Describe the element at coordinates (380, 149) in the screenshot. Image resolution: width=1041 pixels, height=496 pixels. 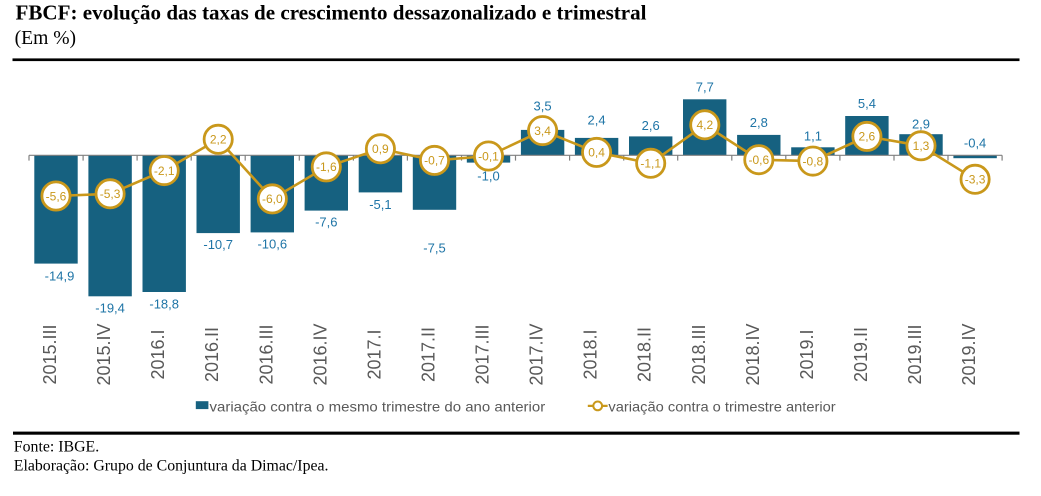
I see `svg-text: 0,9` at that location.